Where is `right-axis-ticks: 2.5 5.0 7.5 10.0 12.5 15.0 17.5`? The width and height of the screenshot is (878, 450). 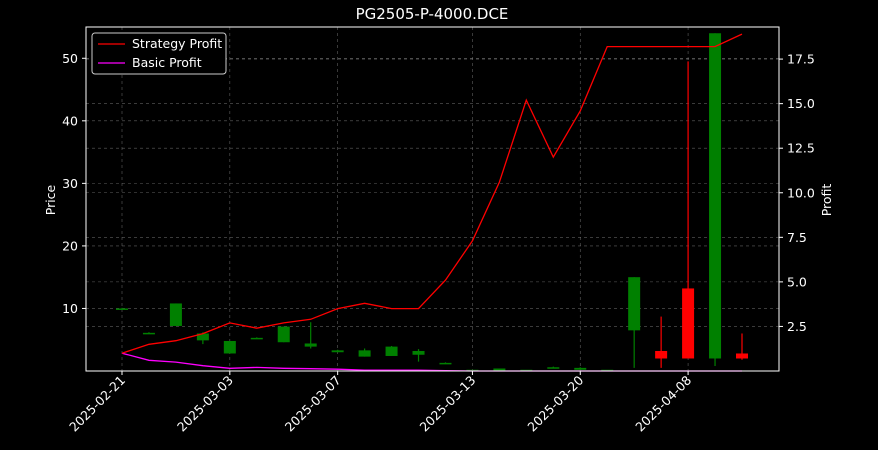
right-axis-ticks: 2.5 5.0 7.5 10.0 12.5 15.0 17.5 is located at coordinates (797, 193).